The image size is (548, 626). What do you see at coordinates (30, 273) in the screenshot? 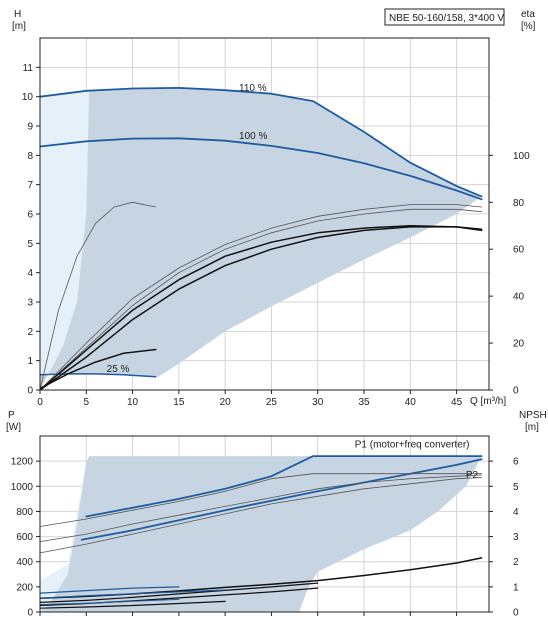
I see `y-tick-label: 4` at bounding box center [30, 273].